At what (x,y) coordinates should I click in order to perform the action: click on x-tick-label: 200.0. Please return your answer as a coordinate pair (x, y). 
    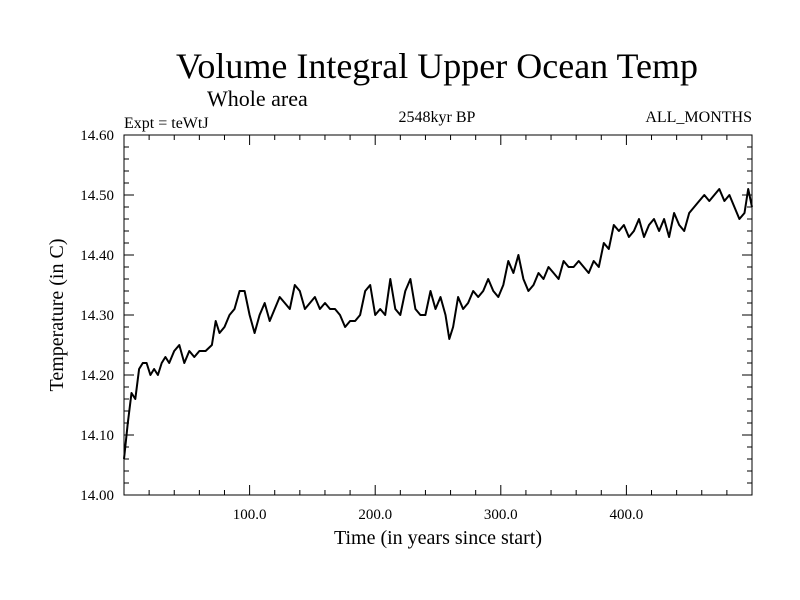
    Looking at the image, I should click on (375, 515).